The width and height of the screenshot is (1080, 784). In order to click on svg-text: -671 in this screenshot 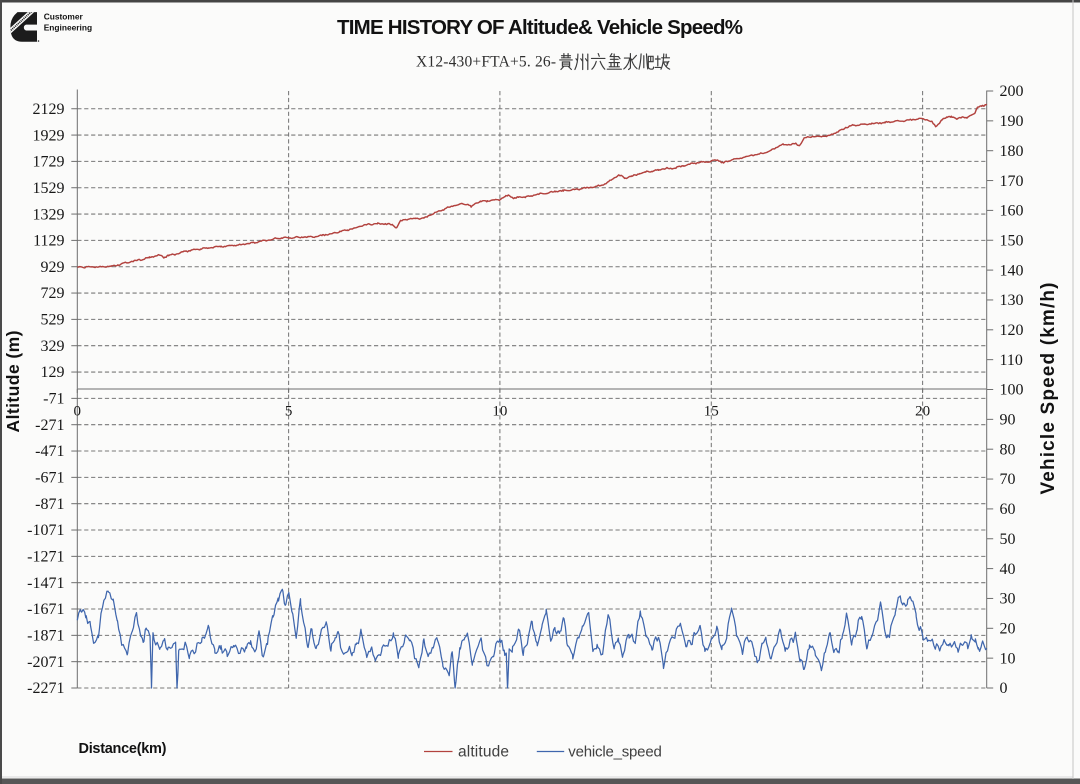, I will do `click(49, 478)`.